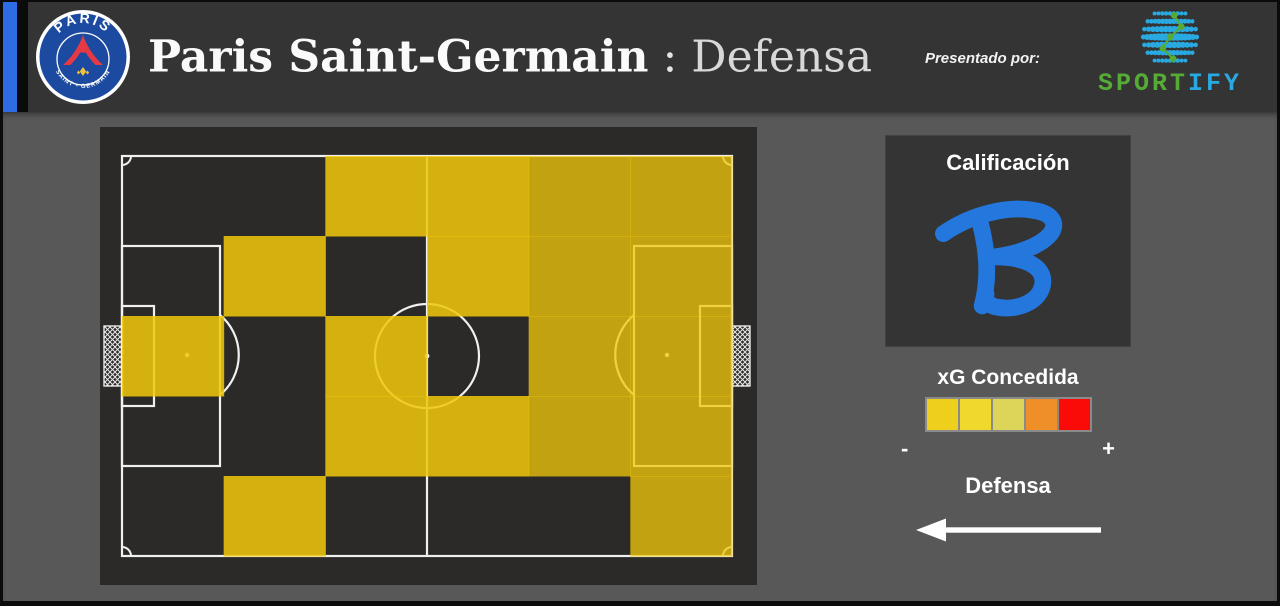 Image resolution: width=1280 pixels, height=606 pixels. I want to click on direction-label: Defensa, so click(1008, 485).